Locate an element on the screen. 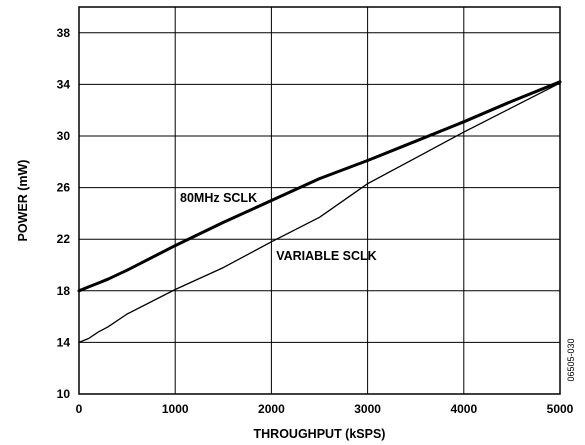 This screenshot has height=445, width=585. y-tick-label: 22 is located at coordinates (64, 239).